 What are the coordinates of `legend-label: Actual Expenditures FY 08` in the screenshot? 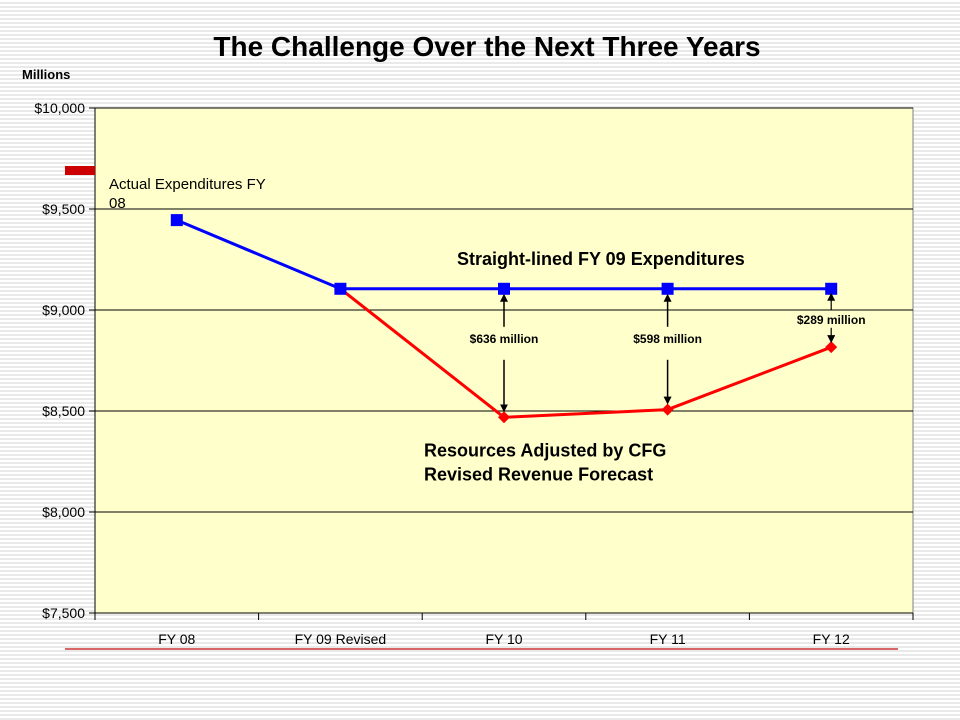 It's located at (189, 194).